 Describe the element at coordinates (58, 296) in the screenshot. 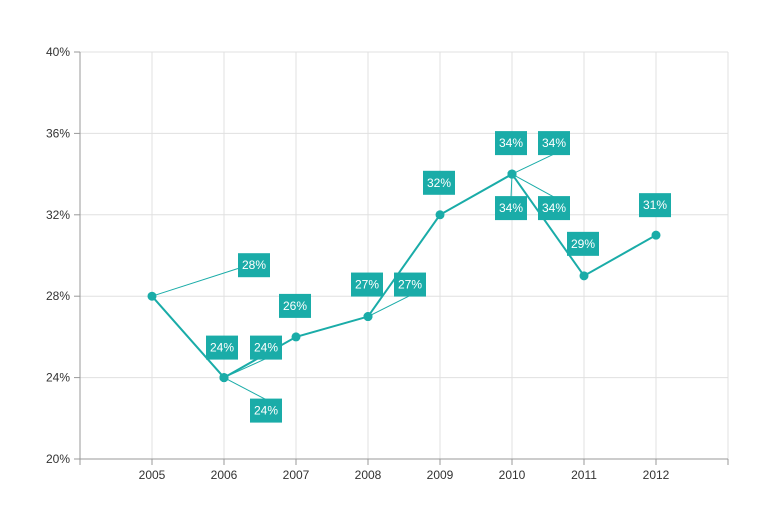

I see `y-tick-label: 28%` at that location.